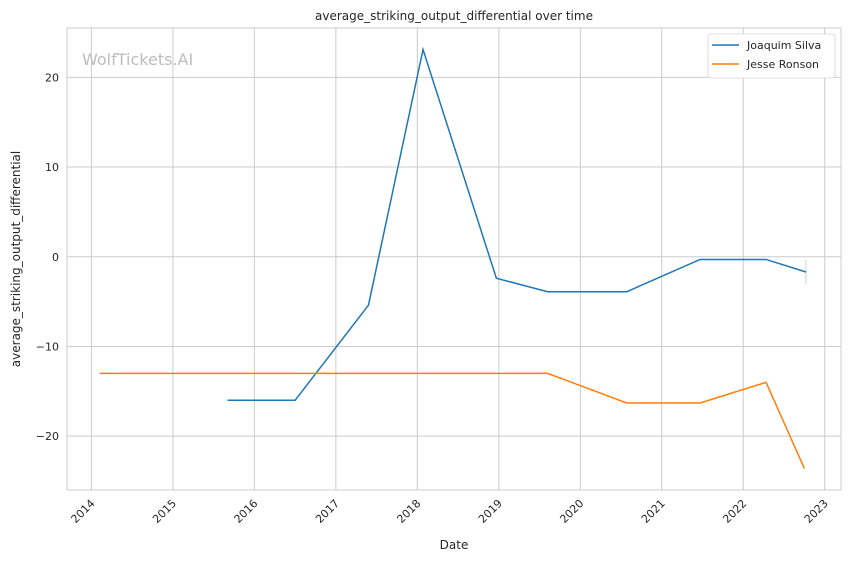 The image size is (851, 565). Describe the element at coordinates (771, 56) in the screenshot. I see `legend: Joaquim Silva Jesse Ronson` at that location.